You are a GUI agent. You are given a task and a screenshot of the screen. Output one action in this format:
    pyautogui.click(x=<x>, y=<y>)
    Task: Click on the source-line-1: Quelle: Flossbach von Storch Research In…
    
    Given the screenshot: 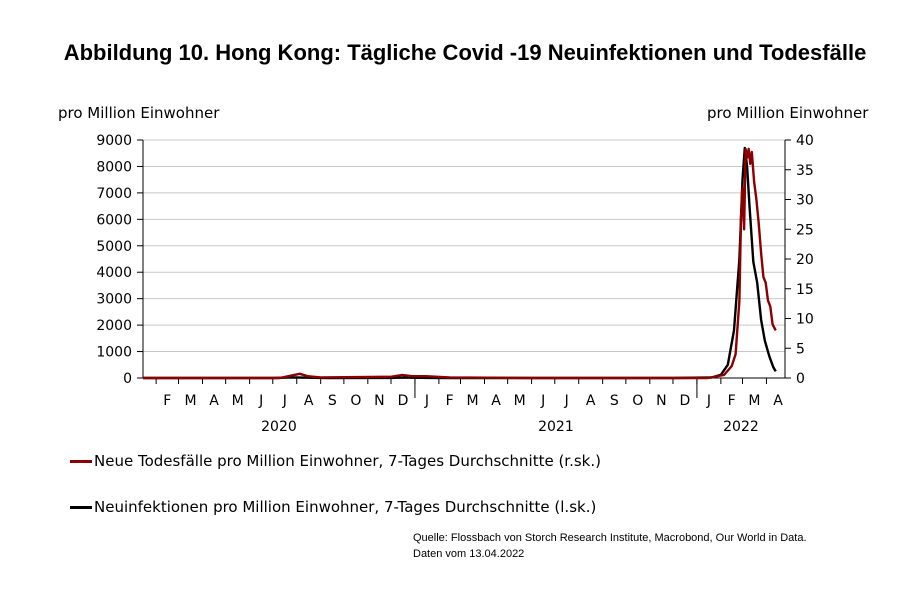 What is the action you would take?
    pyautogui.click(x=610, y=538)
    